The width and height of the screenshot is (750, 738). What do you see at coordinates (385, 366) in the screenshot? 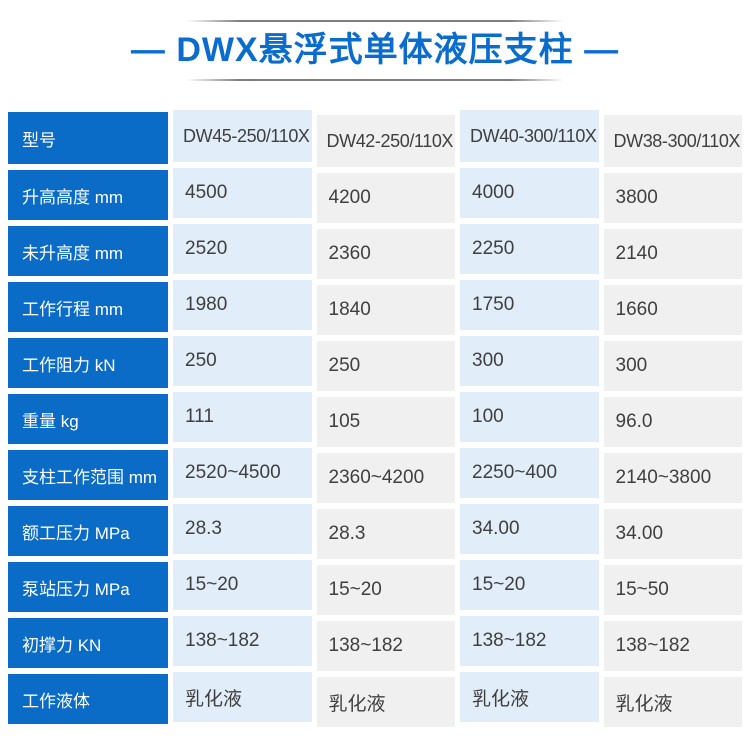
I see `spec-value-3-1: 250` at bounding box center [385, 366].